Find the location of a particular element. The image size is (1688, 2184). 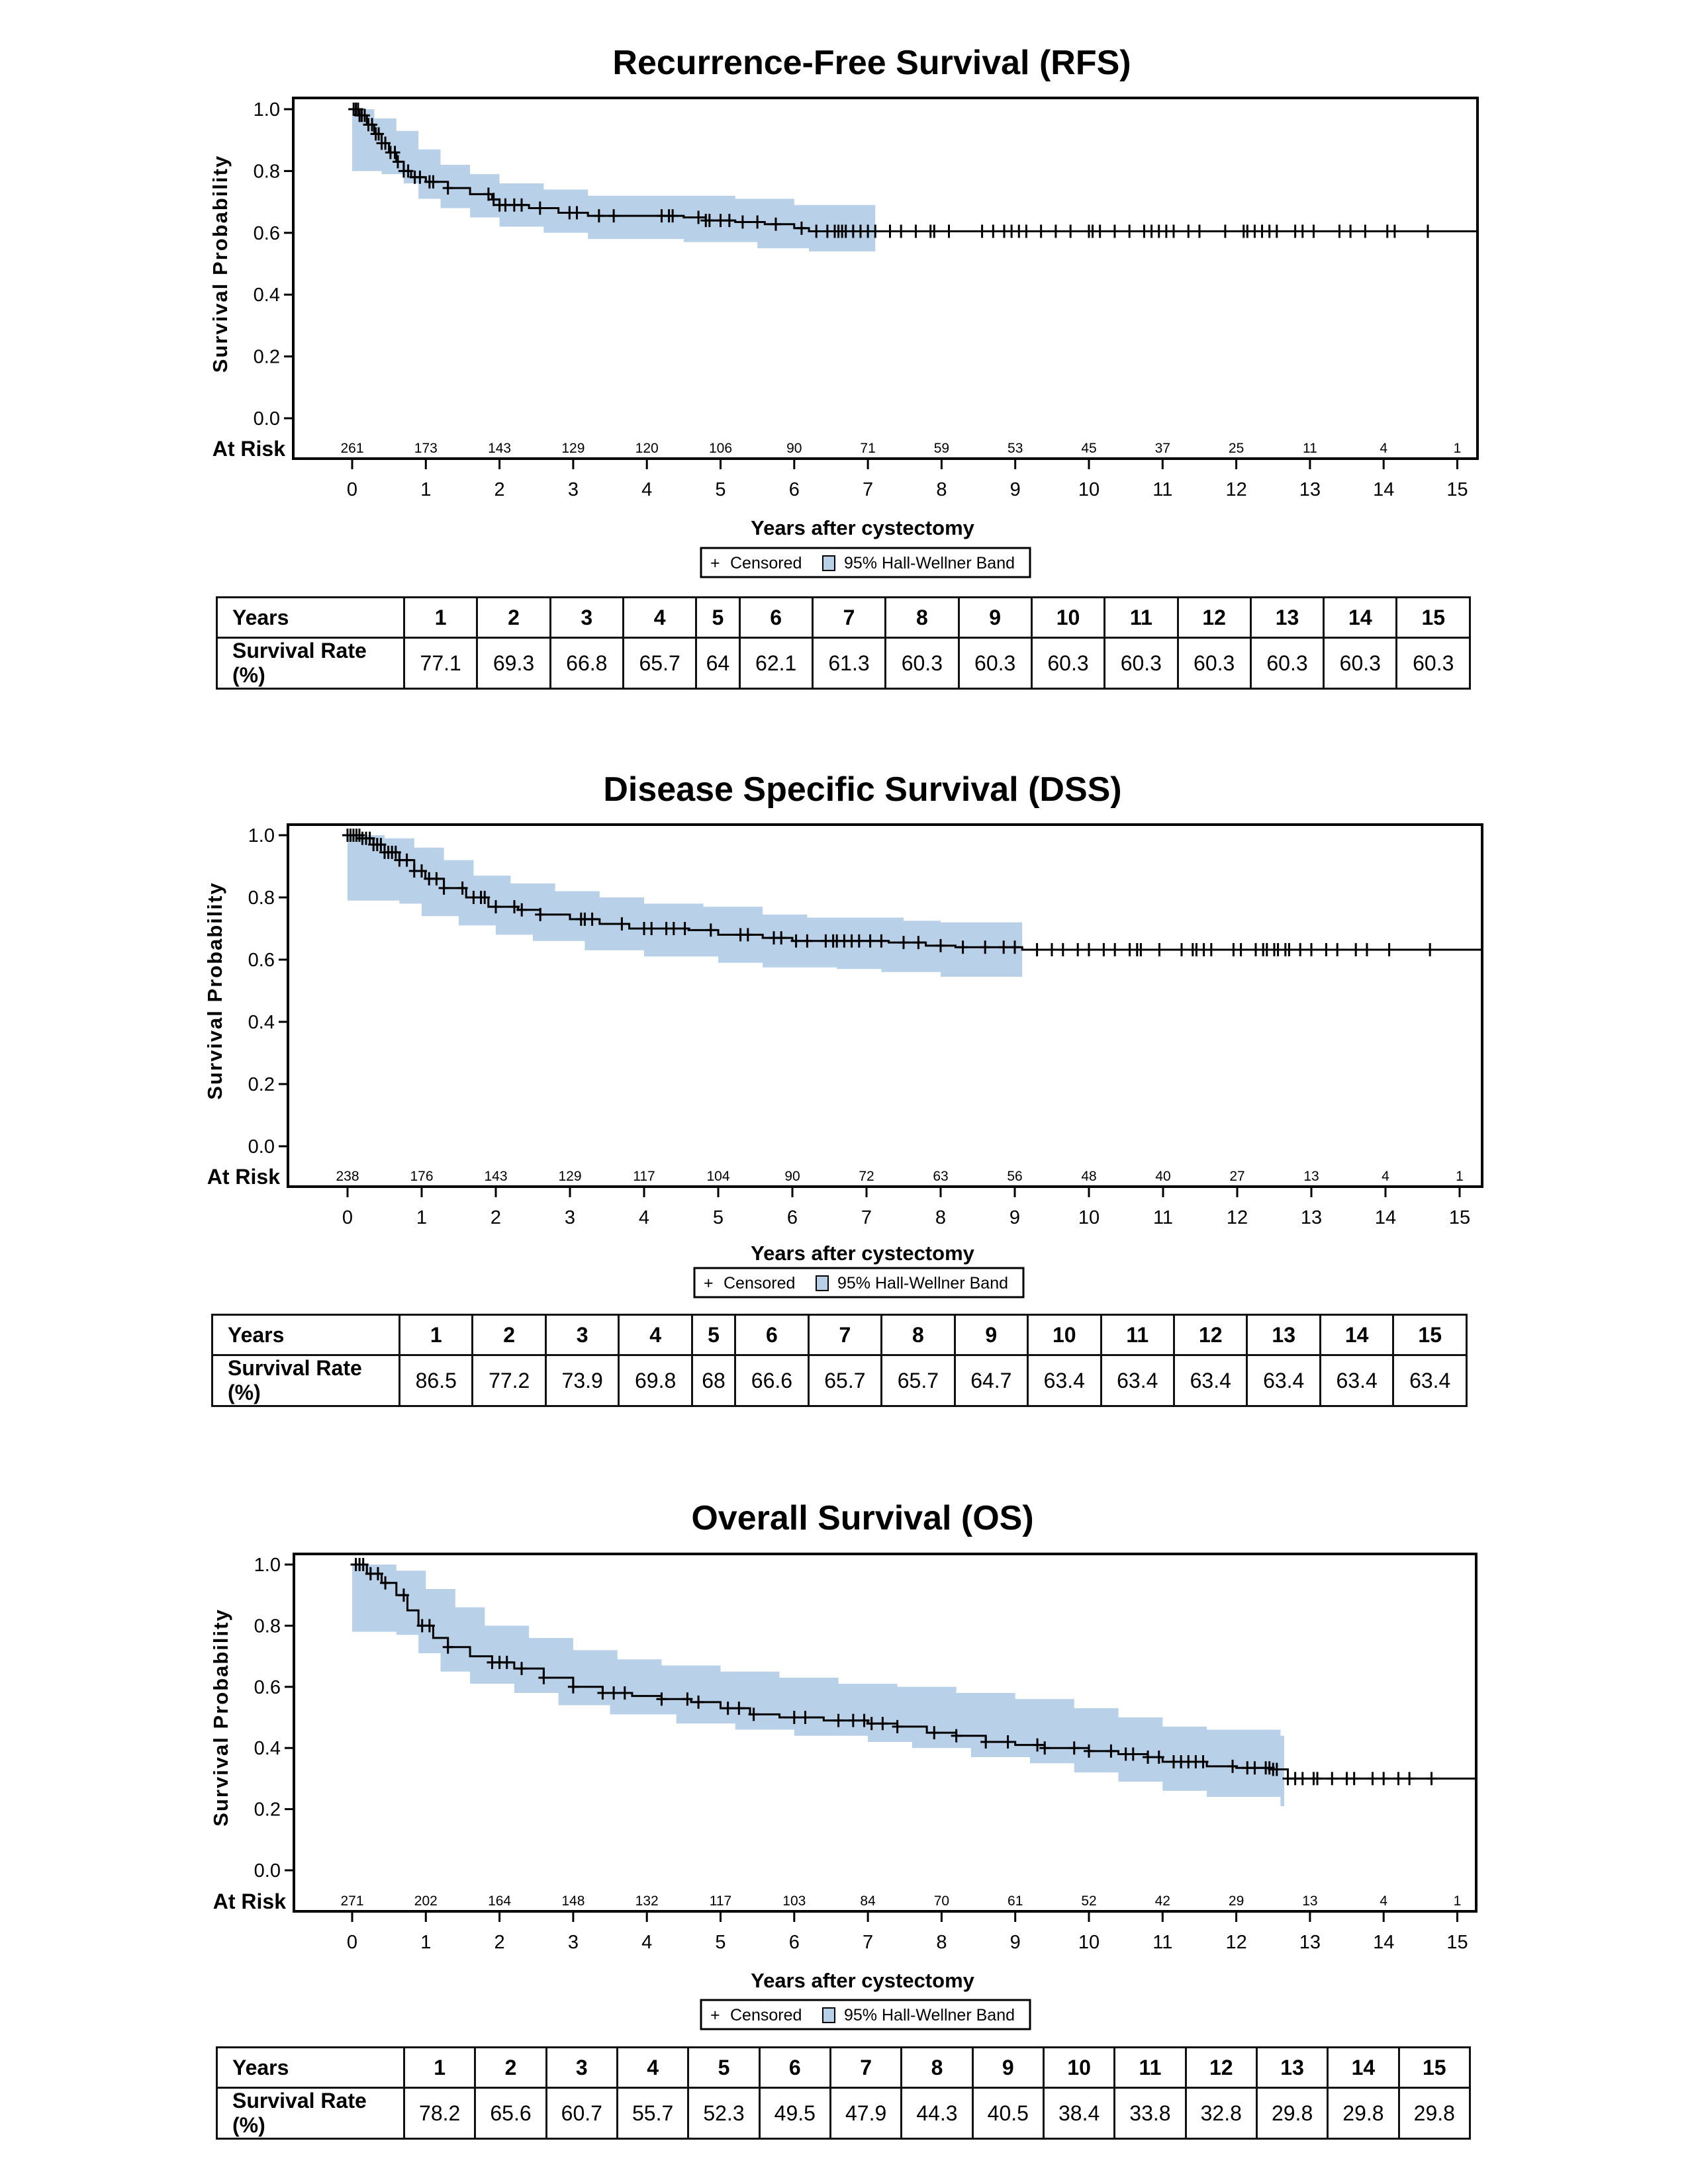

survival-rate-cell: 69.8 is located at coordinates (655, 1380).